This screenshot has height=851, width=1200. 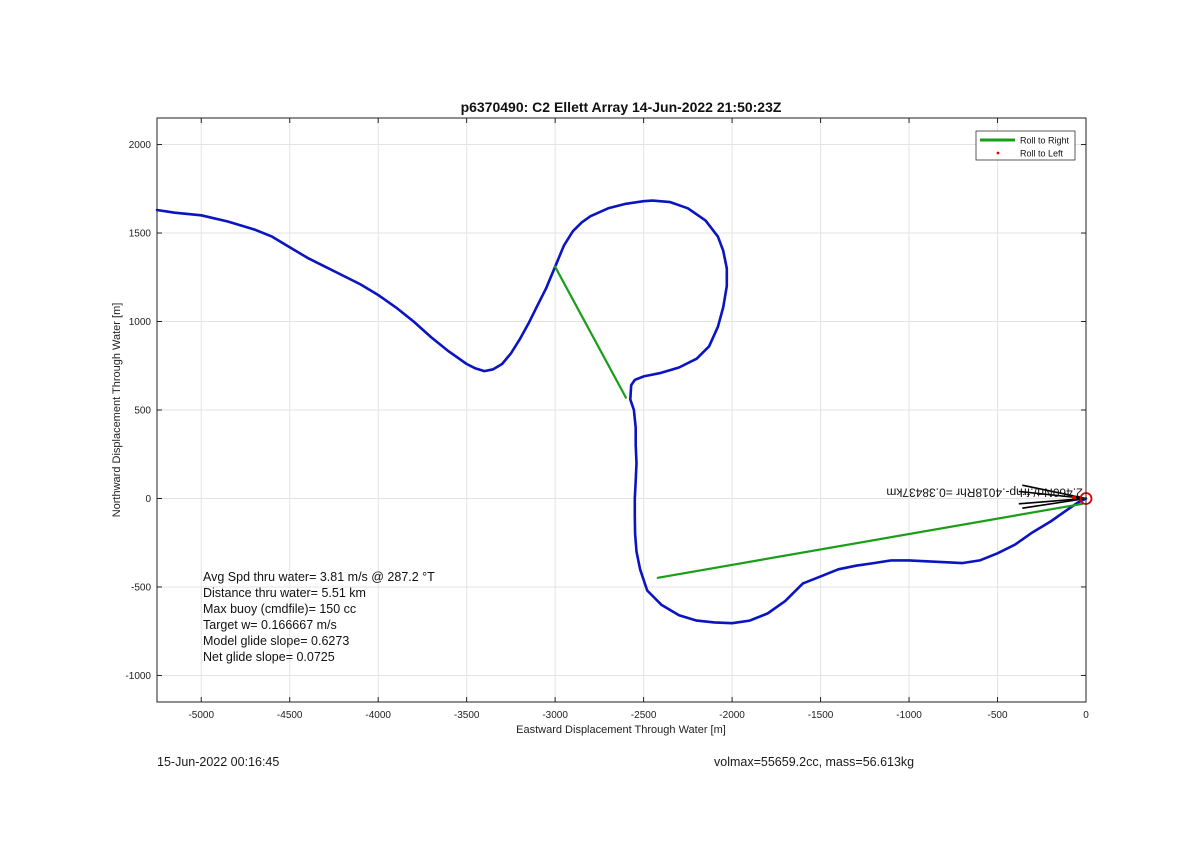 I want to click on legend-label-roll-left: Roll to Left, so click(x=1042, y=154).